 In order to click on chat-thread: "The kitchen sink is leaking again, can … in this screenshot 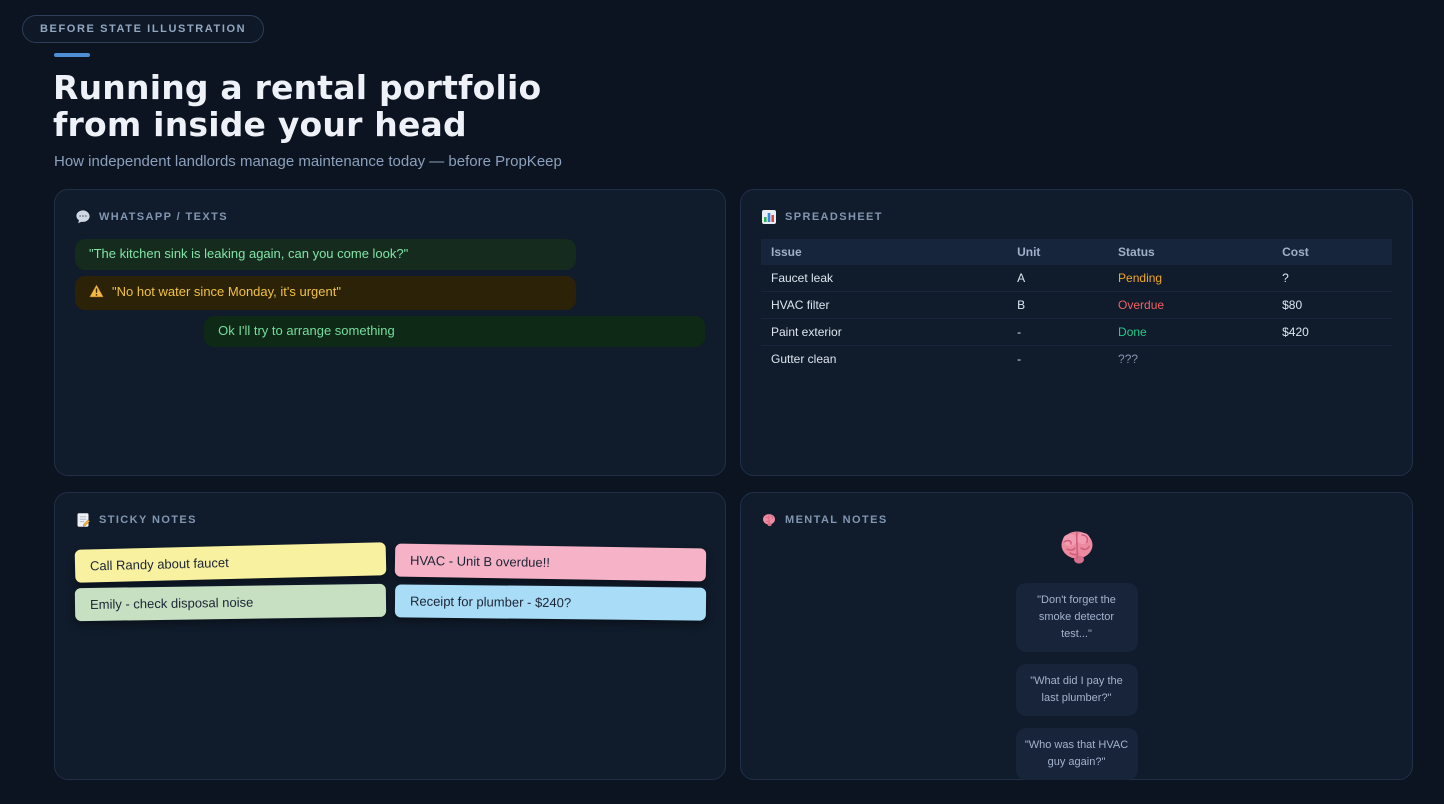, I will do `click(390, 292)`.